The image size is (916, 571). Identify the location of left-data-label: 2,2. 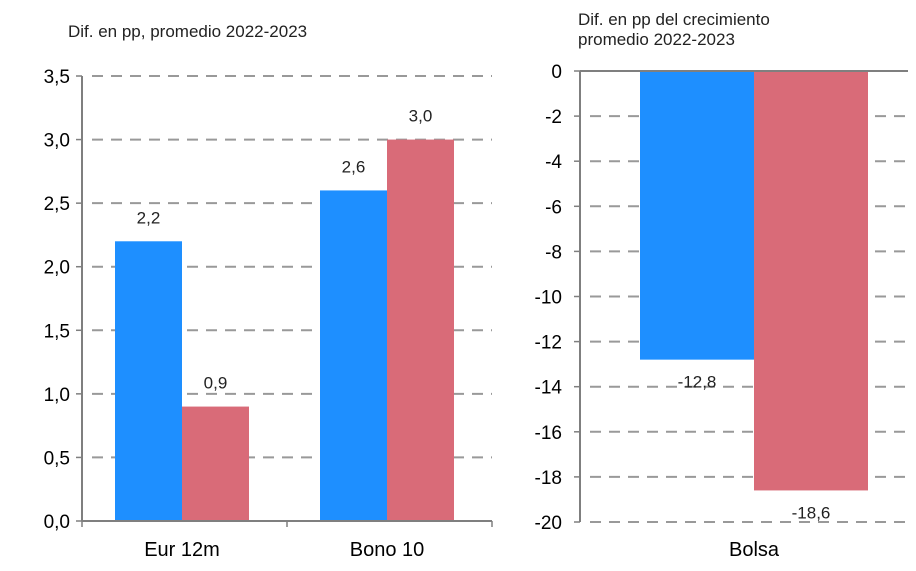
(149, 217).